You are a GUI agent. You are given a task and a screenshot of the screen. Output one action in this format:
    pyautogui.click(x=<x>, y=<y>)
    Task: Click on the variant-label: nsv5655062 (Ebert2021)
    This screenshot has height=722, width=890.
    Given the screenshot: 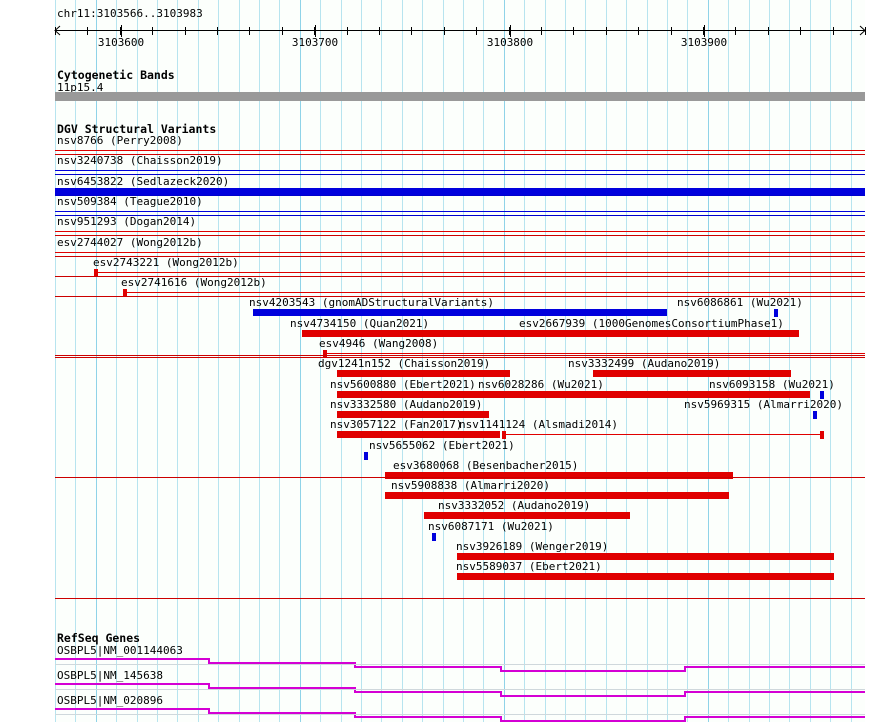 What is the action you would take?
    pyautogui.click(x=442, y=445)
    